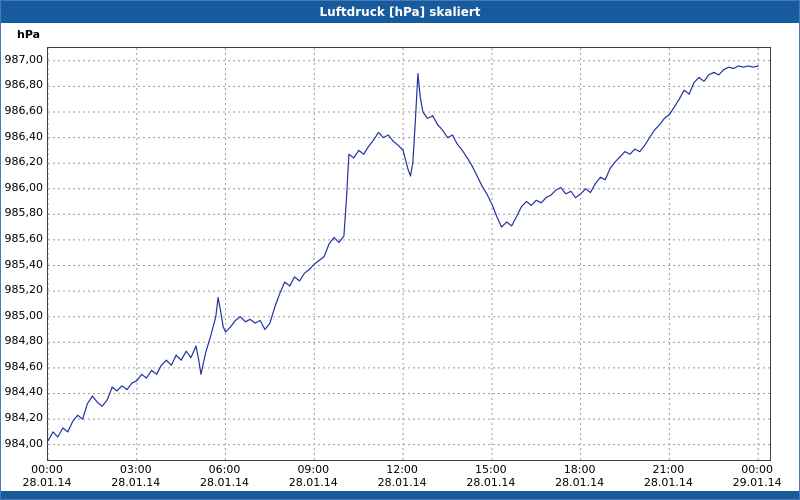 The height and width of the screenshot is (500, 800). What do you see at coordinates (135, 469) in the screenshot?
I see `x-tick-time: 03:00` at bounding box center [135, 469].